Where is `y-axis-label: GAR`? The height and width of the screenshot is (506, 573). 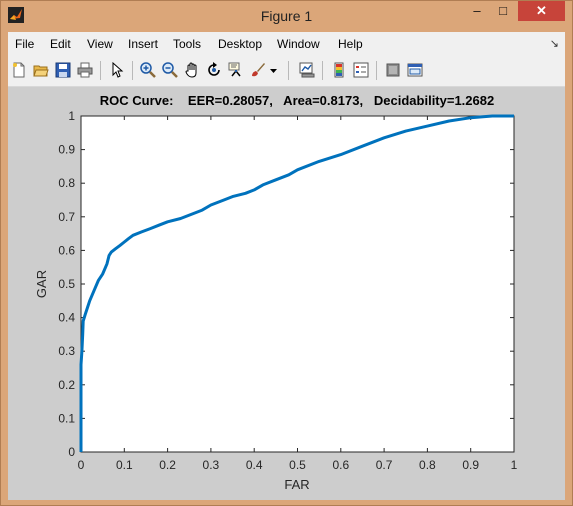
y-axis-label: GAR is located at coordinates (41, 284).